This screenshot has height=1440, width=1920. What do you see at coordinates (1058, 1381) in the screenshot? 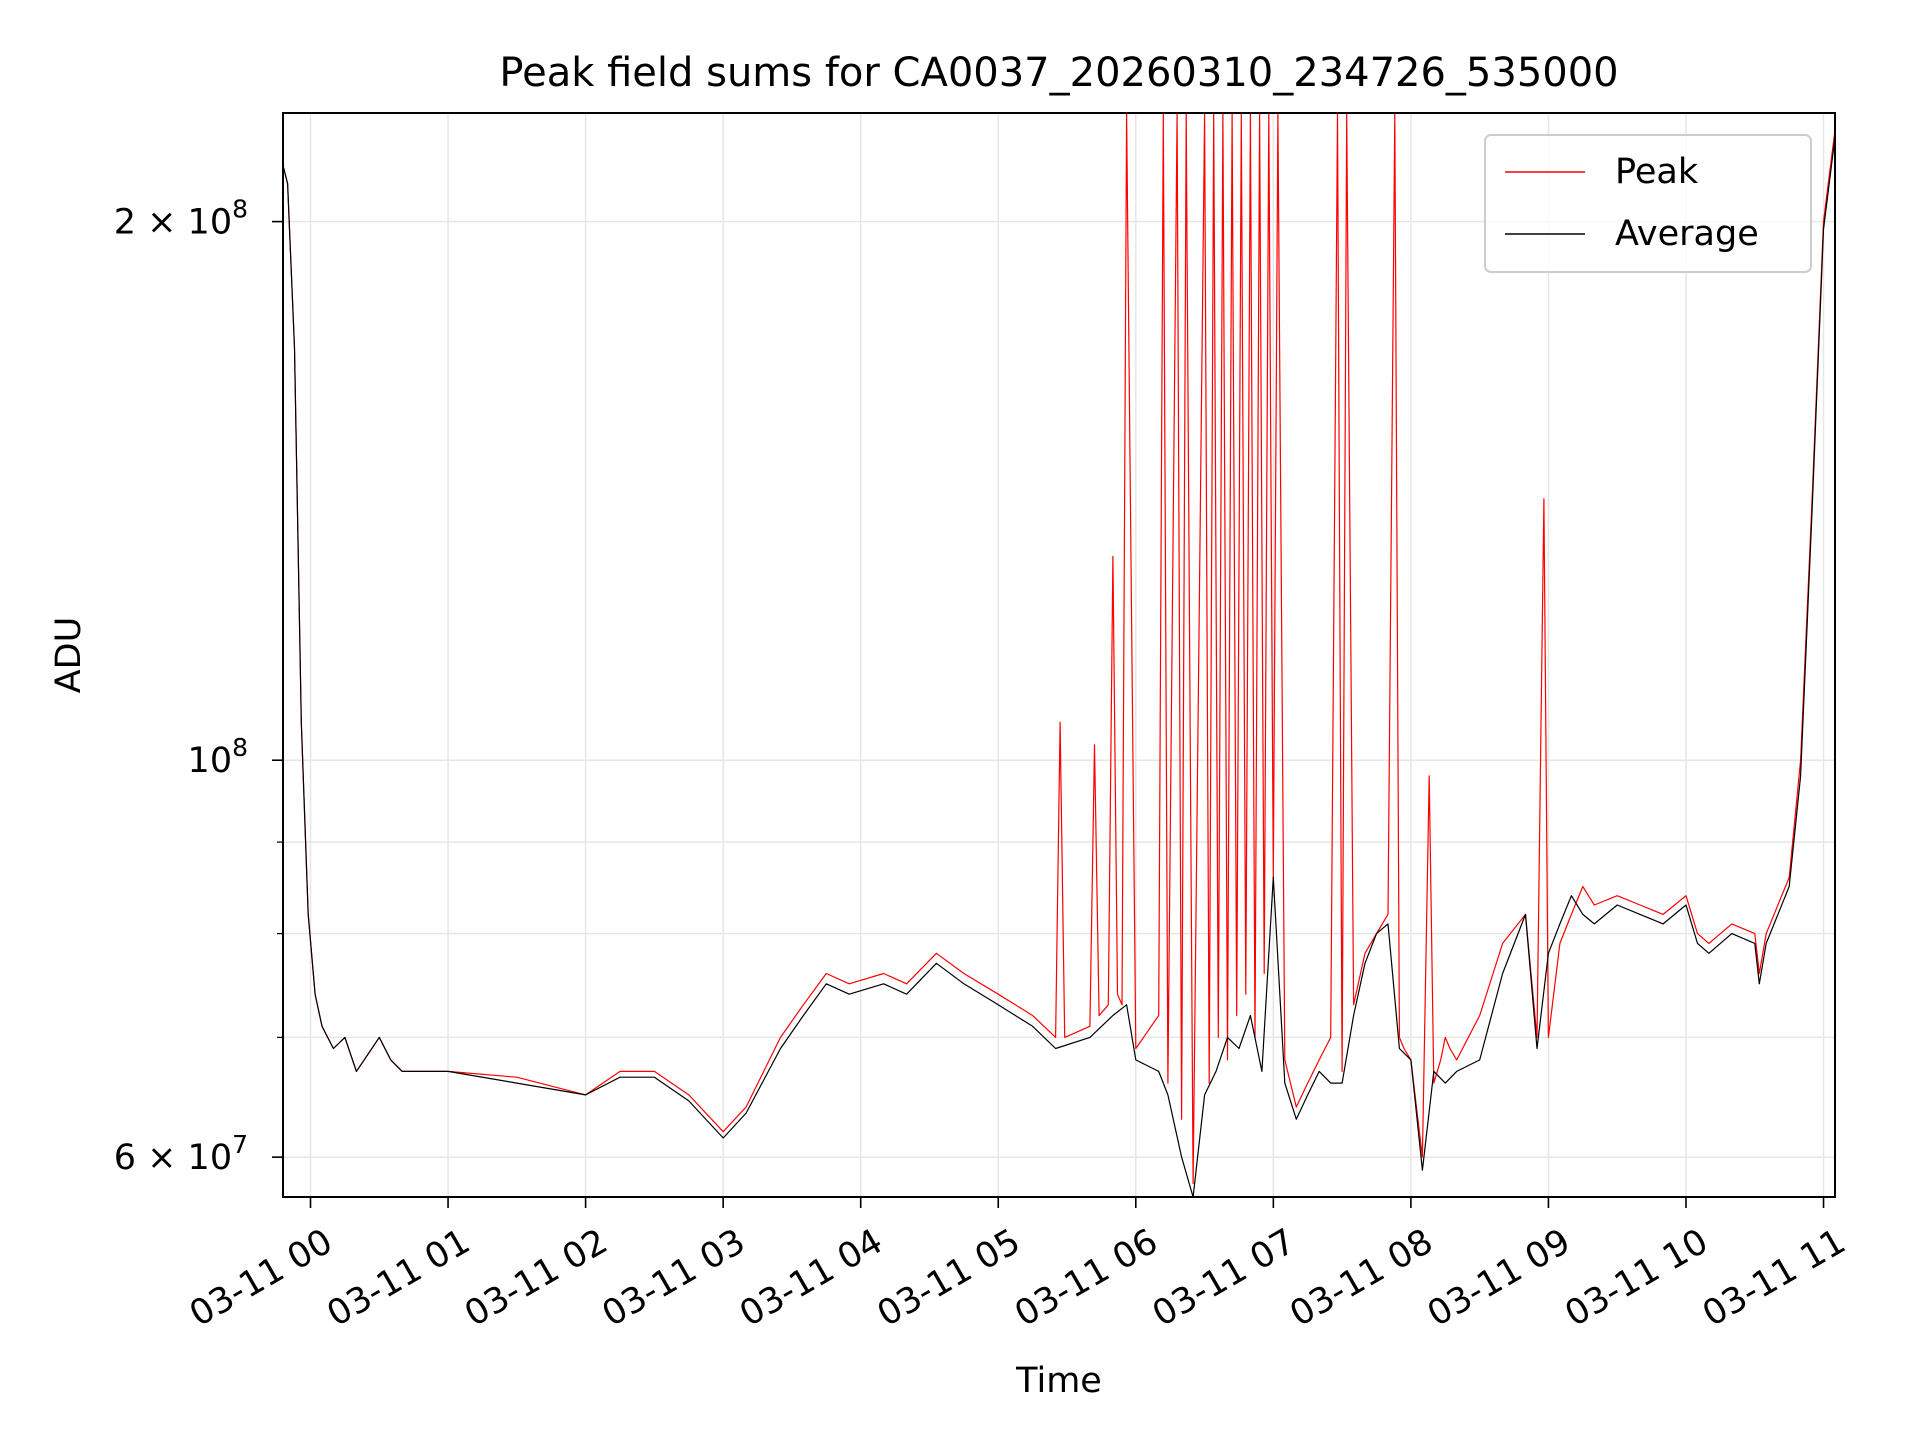
I see `x-axis-label: Time` at bounding box center [1058, 1381].